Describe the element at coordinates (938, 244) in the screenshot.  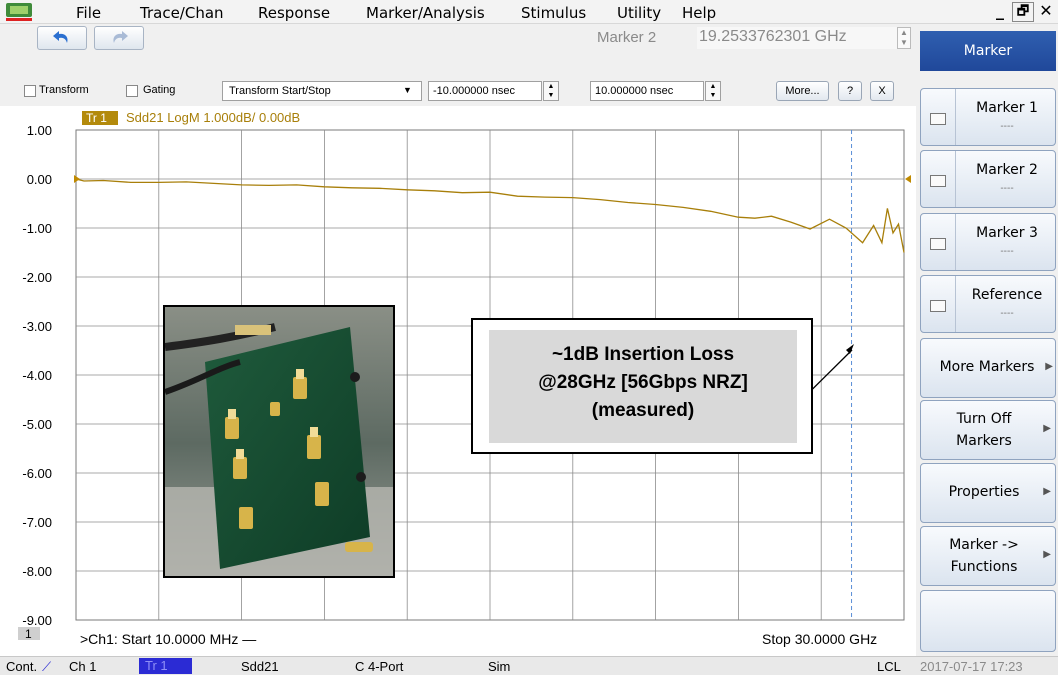
I see `marker-3-checkbox` at that location.